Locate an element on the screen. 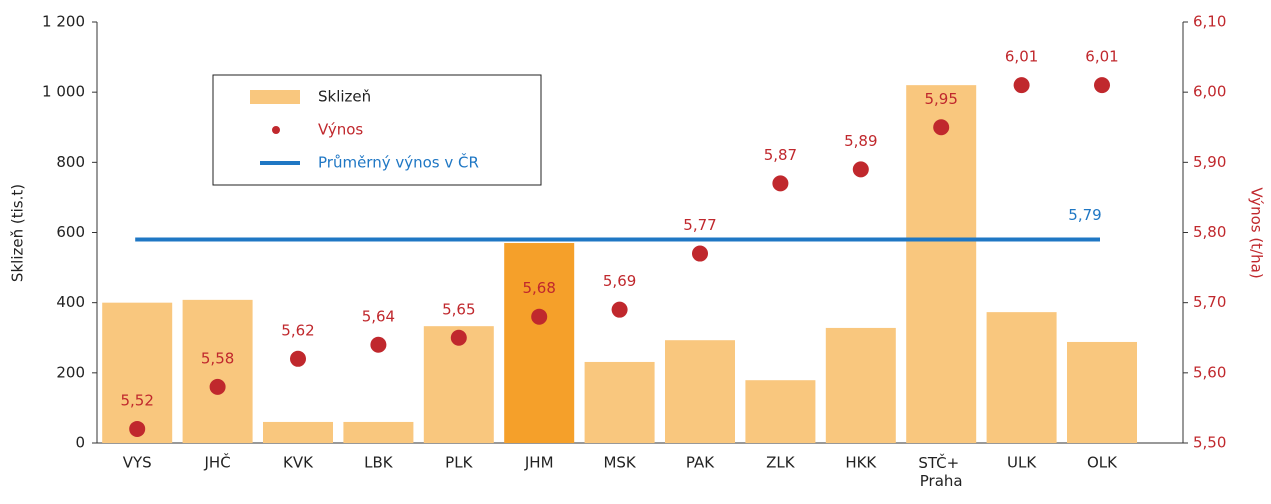 The image size is (1271, 504). y-tick-label: 0 is located at coordinates (80, 443).